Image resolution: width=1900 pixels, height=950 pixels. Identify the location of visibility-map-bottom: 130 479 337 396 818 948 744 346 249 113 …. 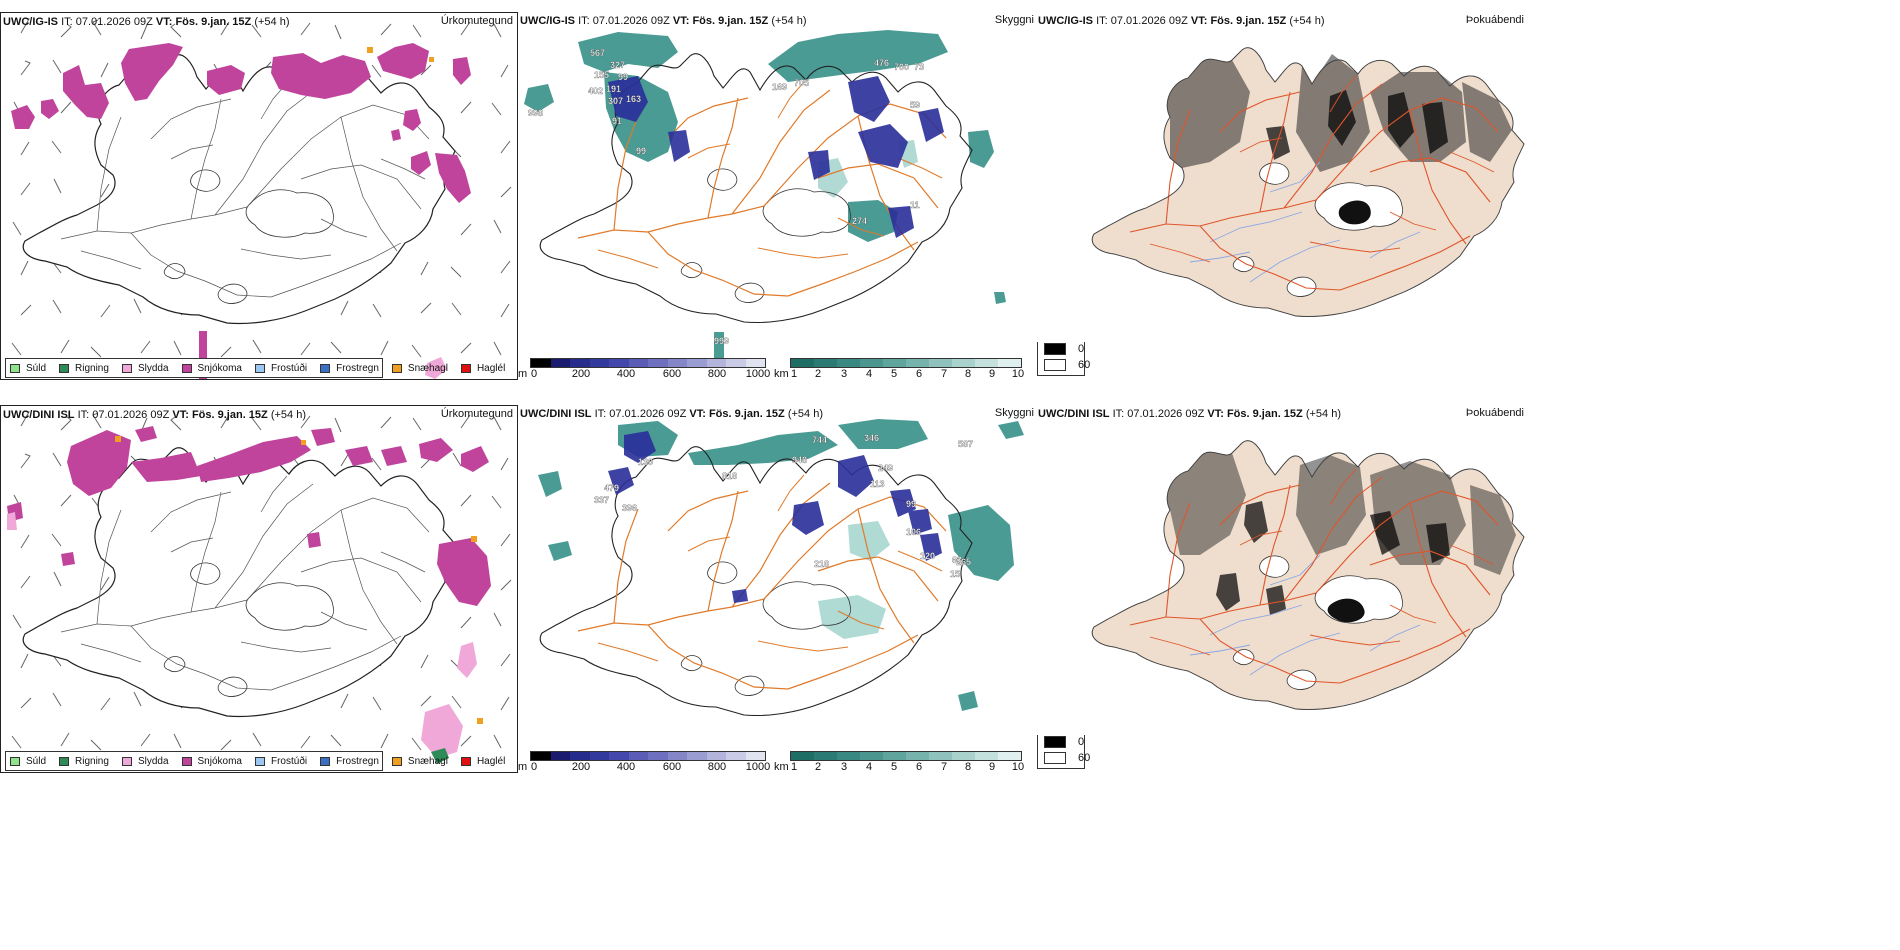
(781, 568).